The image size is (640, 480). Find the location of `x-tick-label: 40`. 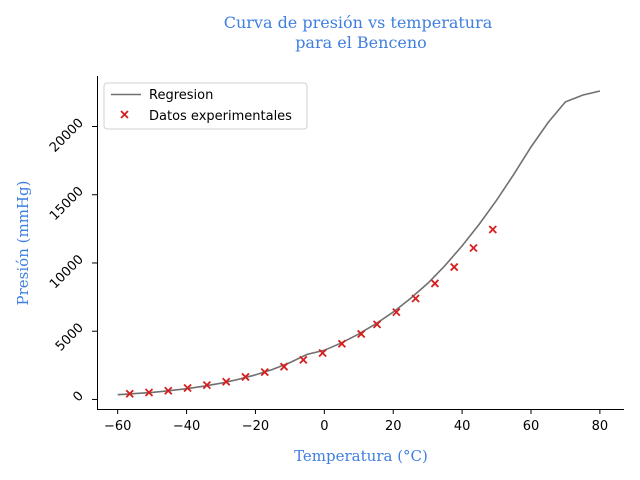

x-tick-label: 40 is located at coordinates (462, 426).